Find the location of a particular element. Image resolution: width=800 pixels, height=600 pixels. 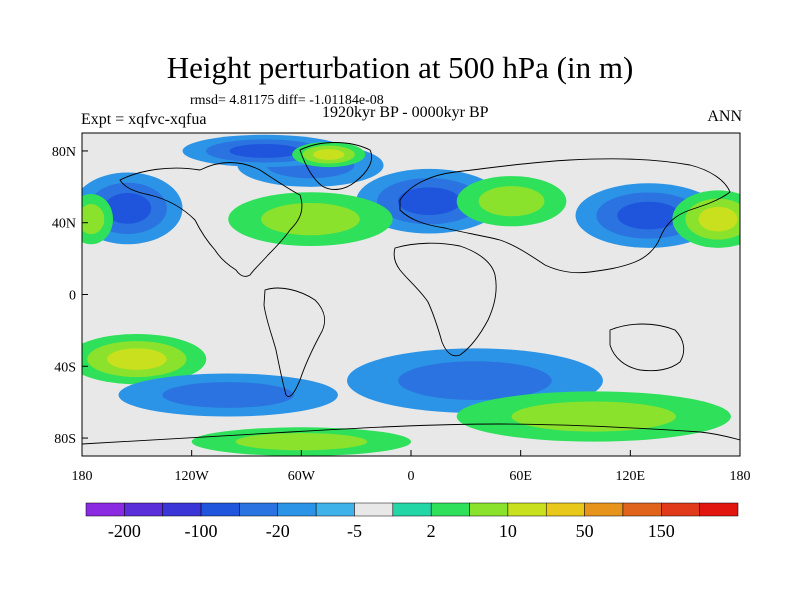

lat-tick-label: 80S is located at coordinates (65, 439).